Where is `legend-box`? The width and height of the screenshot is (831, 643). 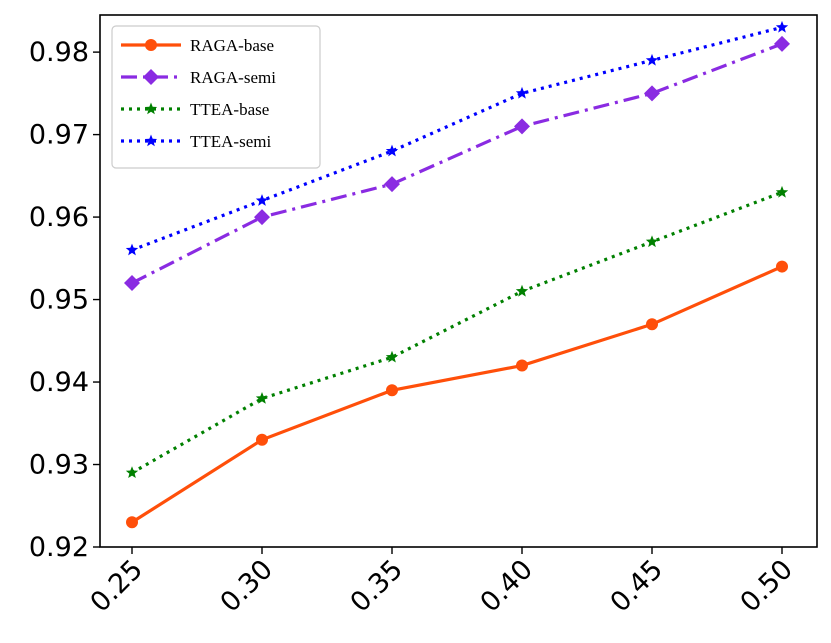 legend-box is located at coordinates (216, 97).